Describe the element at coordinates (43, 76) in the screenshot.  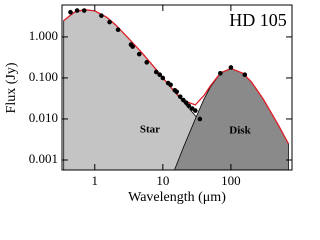
I see `y-tick-label: 0.100` at that location.